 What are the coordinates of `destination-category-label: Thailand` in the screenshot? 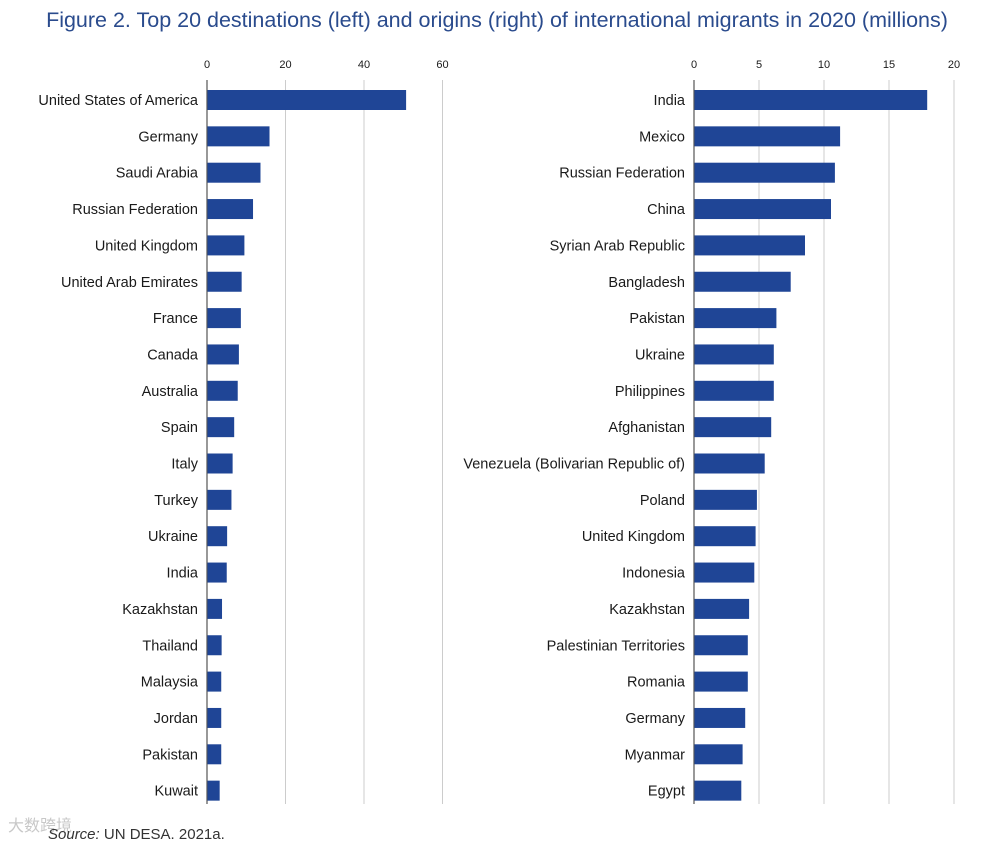 It's located at (170, 646).